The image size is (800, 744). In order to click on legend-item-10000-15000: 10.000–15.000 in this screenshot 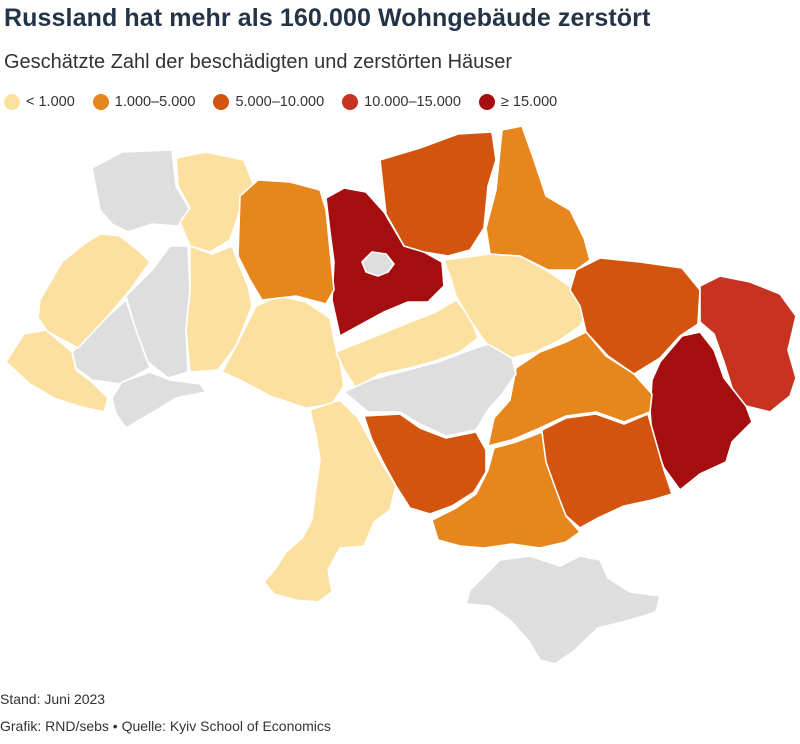, I will do `click(401, 102)`.